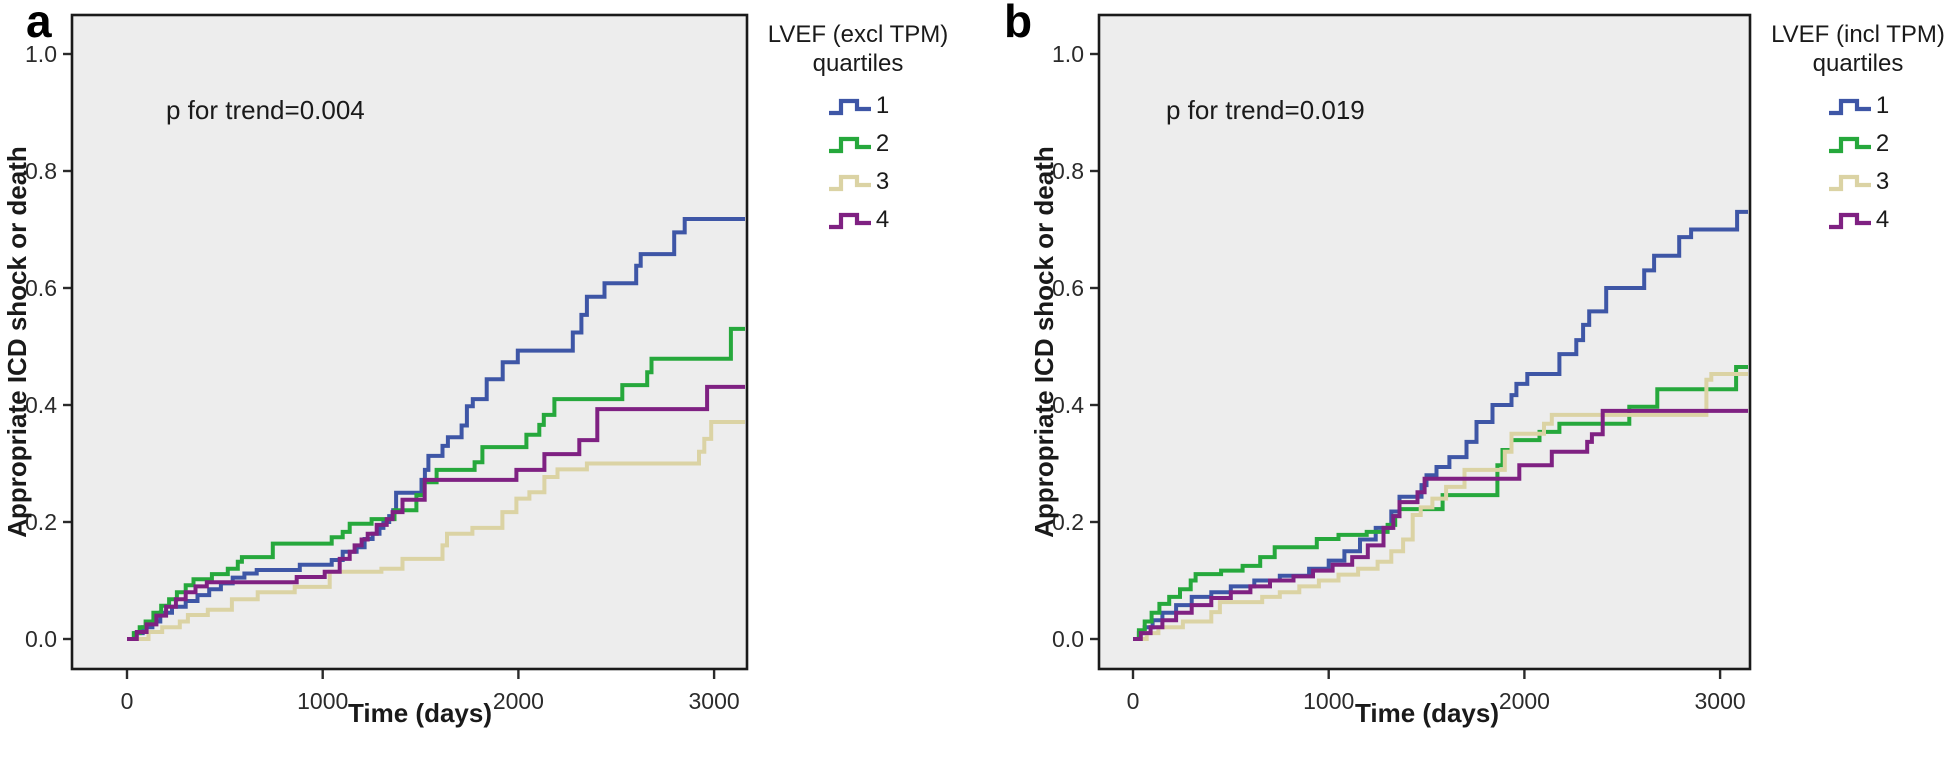  What do you see at coordinates (39, 23) in the screenshot?
I see `panel-a-letter: a` at bounding box center [39, 23].